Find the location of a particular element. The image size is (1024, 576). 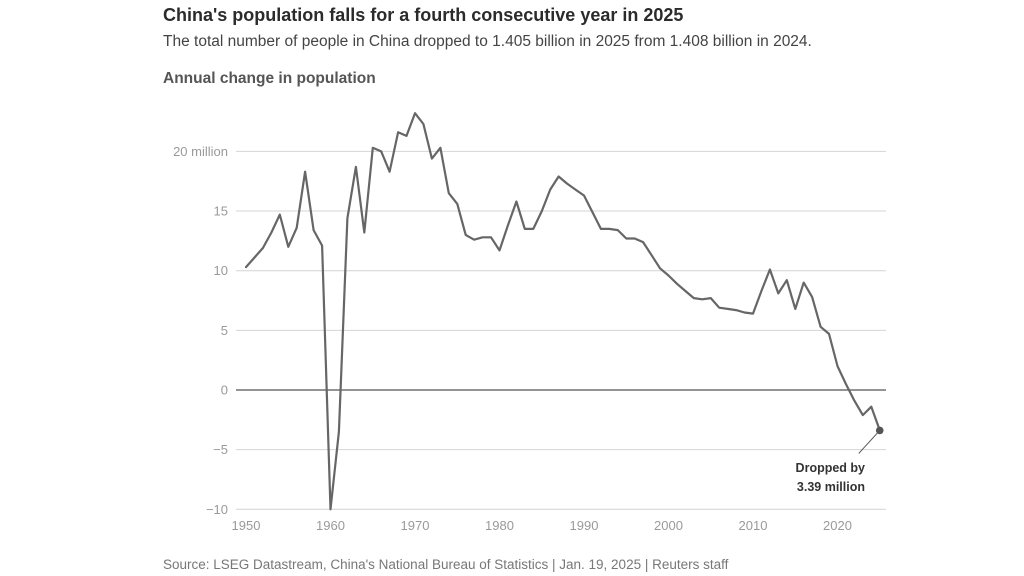

chart-label: Annual change in population is located at coordinates (269, 78).